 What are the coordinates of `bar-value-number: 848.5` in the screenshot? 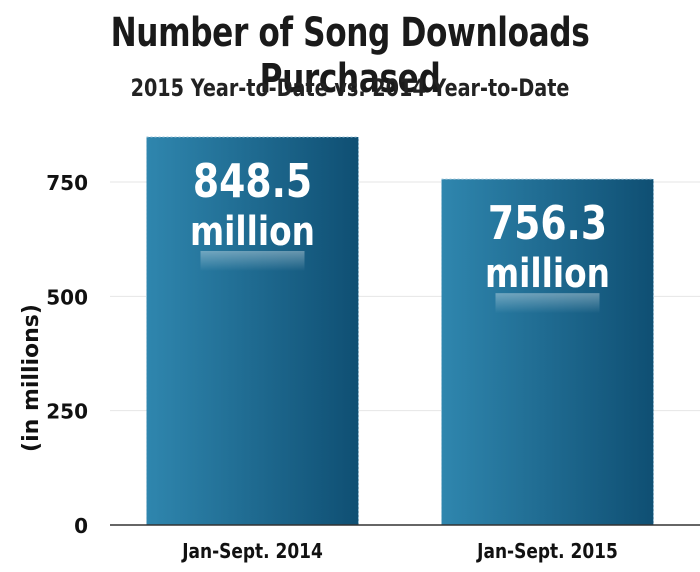 It's located at (252, 181).